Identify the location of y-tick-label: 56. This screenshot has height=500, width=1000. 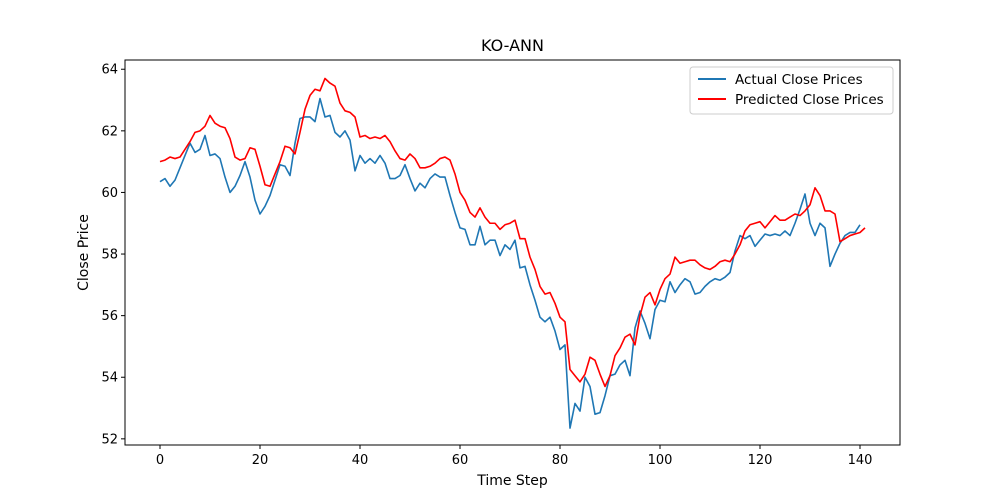
(109, 316).